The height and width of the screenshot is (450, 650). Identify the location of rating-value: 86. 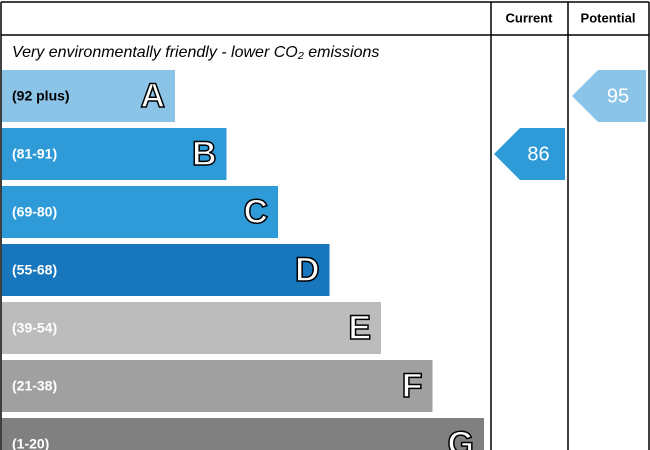
(538, 154).